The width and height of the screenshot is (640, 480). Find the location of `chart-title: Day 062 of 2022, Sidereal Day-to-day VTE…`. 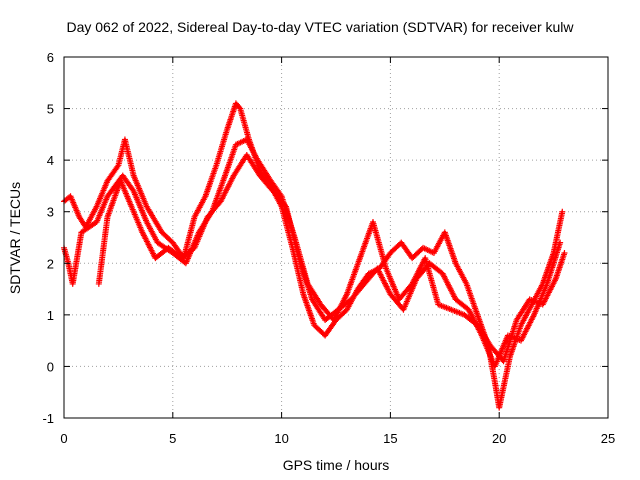

chart-title: Day 062 of 2022, Sidereal Day-to-day VTE… is located at coordinates (320, 27).